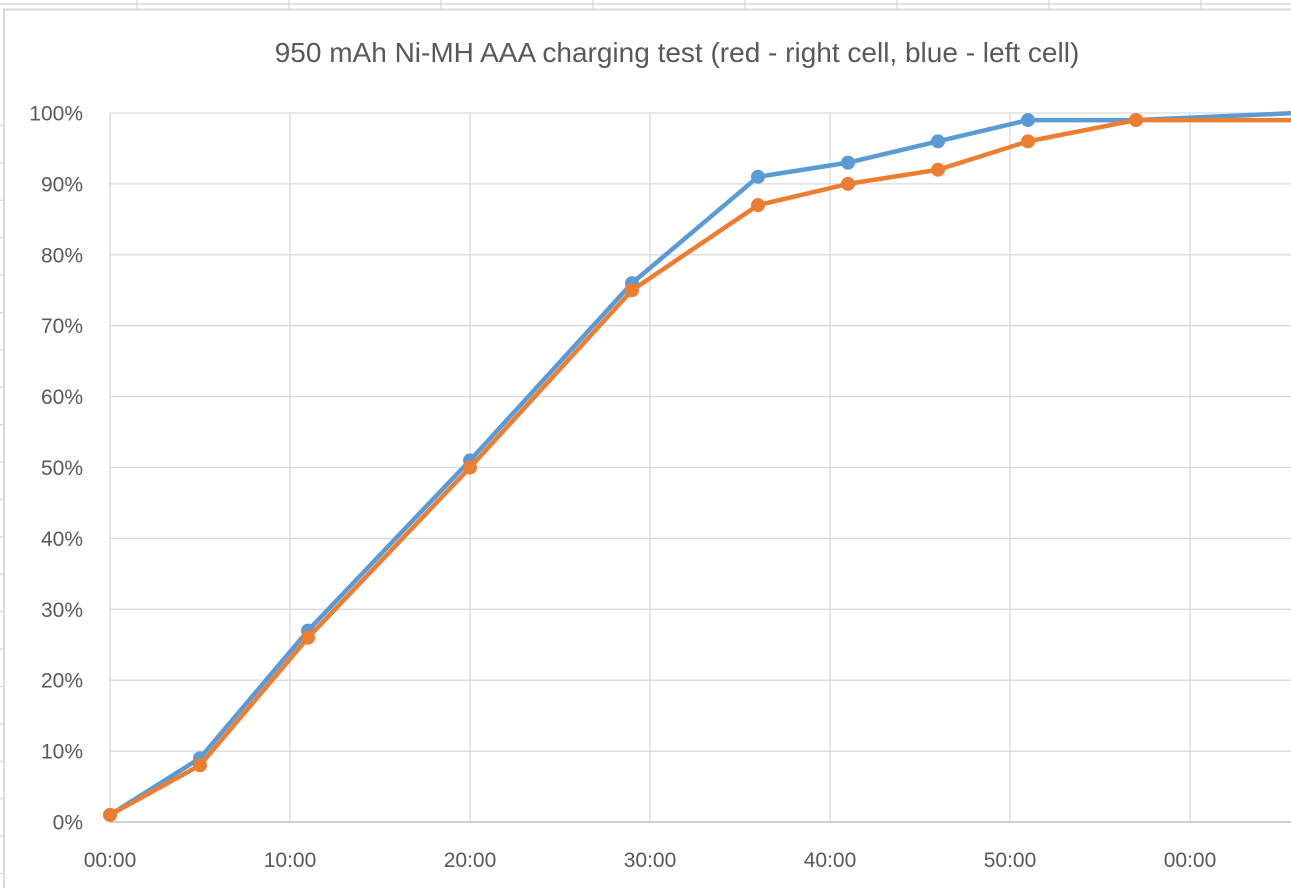 This screenshot has width=1291, height=888. What do you see at coordinates (56, 114) in the screenshot?
I see `y-tick-label: 100%` at bounding box center [56, 114].